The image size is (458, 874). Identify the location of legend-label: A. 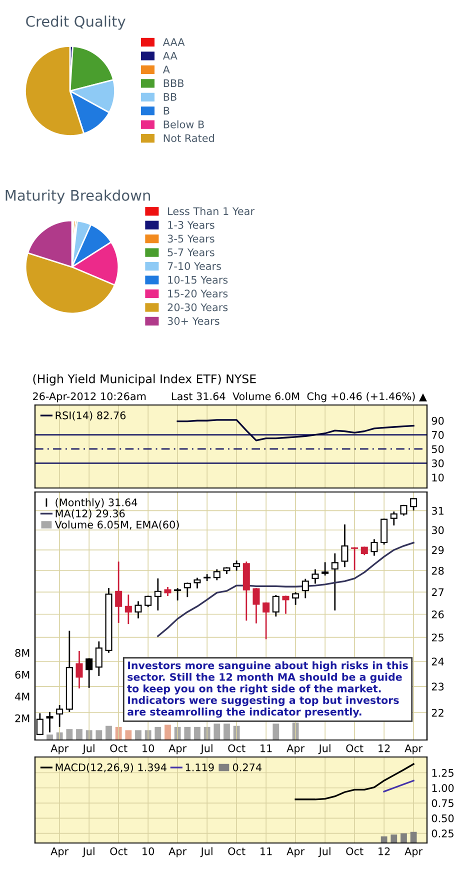
(166, 70).